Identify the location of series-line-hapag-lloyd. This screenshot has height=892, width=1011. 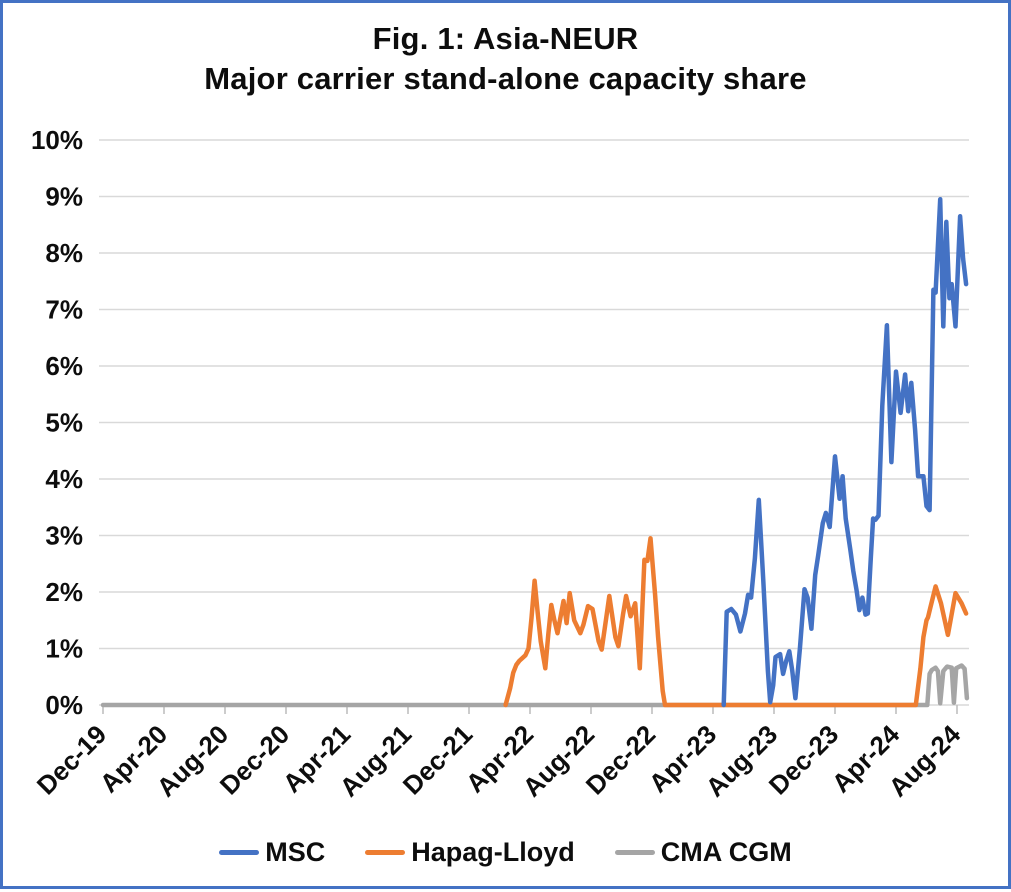
(736, 622).